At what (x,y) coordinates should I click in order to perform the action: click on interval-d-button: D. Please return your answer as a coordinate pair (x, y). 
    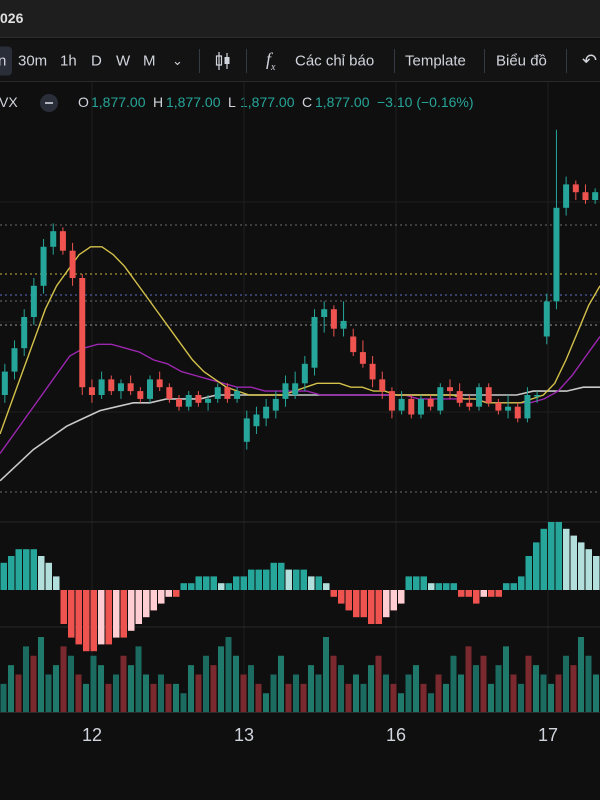
    Looking at the image, I should click on (96, 60).